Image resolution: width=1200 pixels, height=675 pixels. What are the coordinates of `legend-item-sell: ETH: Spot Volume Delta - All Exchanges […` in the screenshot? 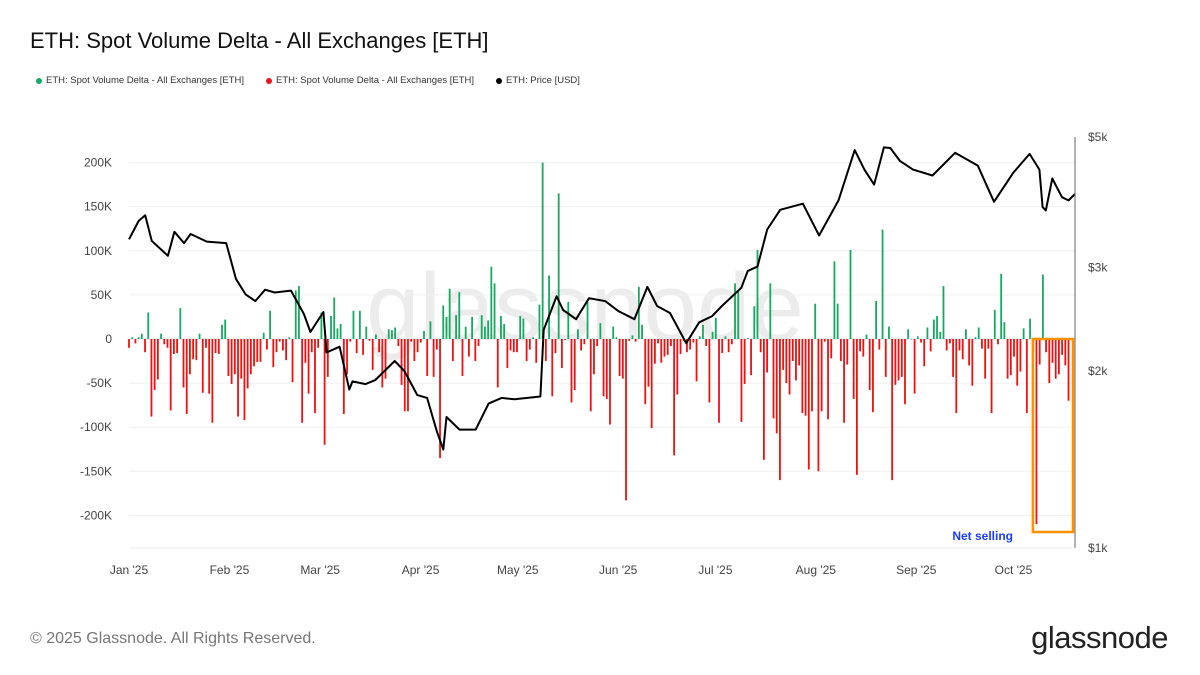 It's located at (370, 80).